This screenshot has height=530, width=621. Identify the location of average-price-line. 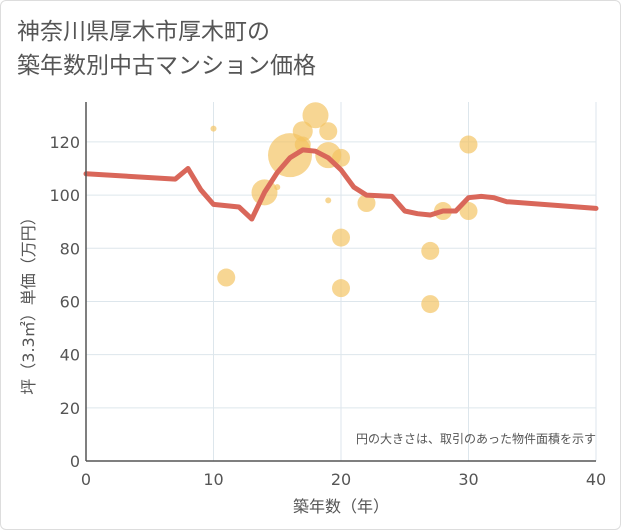
(341, 184).